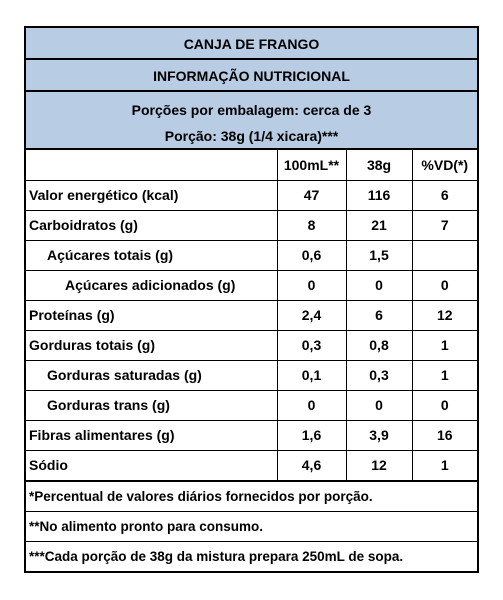 The image size is (503, 600). I want to click on value-per-portion: 21, so click(379, 225).